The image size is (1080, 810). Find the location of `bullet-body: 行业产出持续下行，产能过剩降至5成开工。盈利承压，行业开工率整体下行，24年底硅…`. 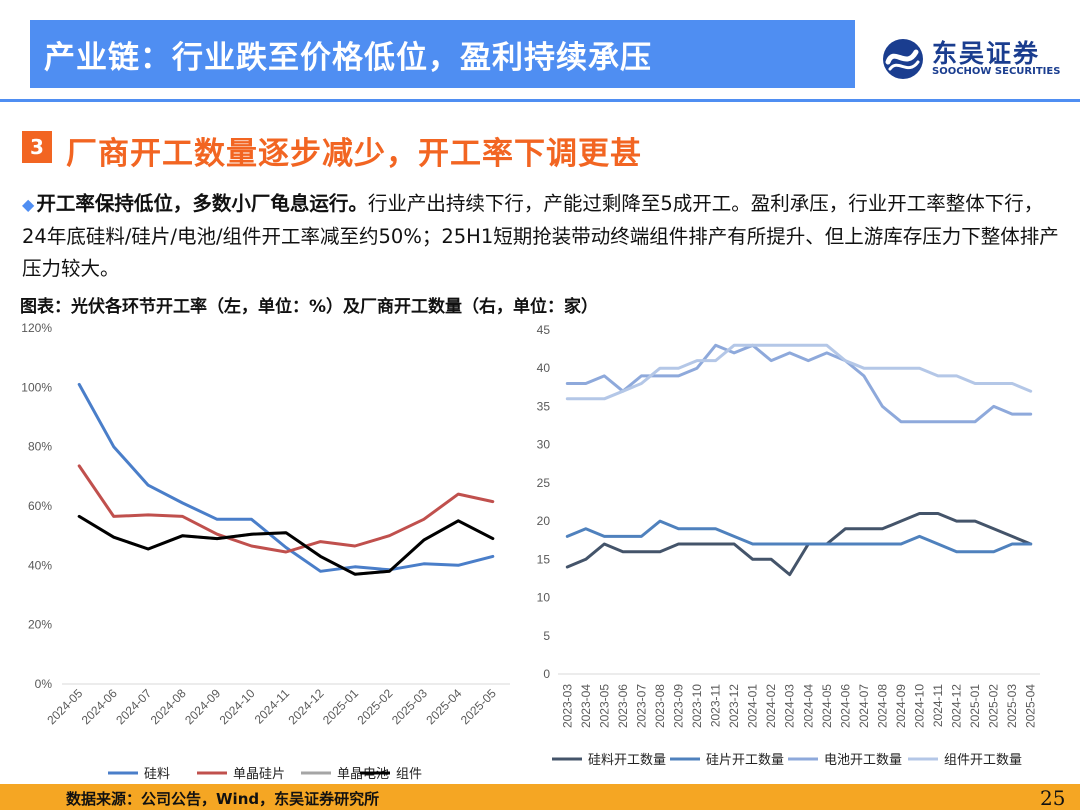

bullet-body: 行业产出持续下行，产能过剩降至5成开工。盈利承压，行业开工率整体下行，24年底硅… is located at coordinates (540, 236).